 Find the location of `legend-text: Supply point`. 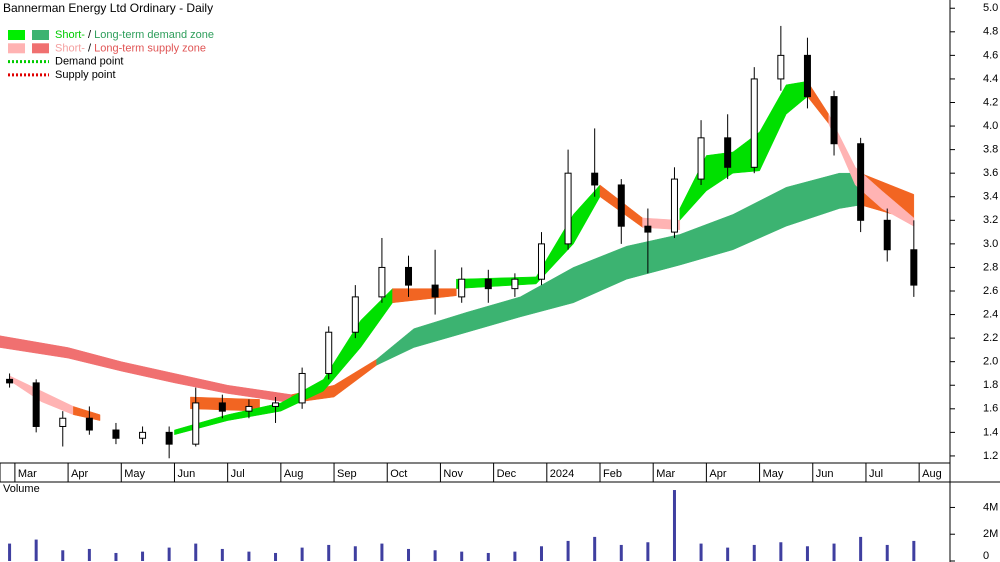

legend-text: Supply point is located at coordinates (85, 75).